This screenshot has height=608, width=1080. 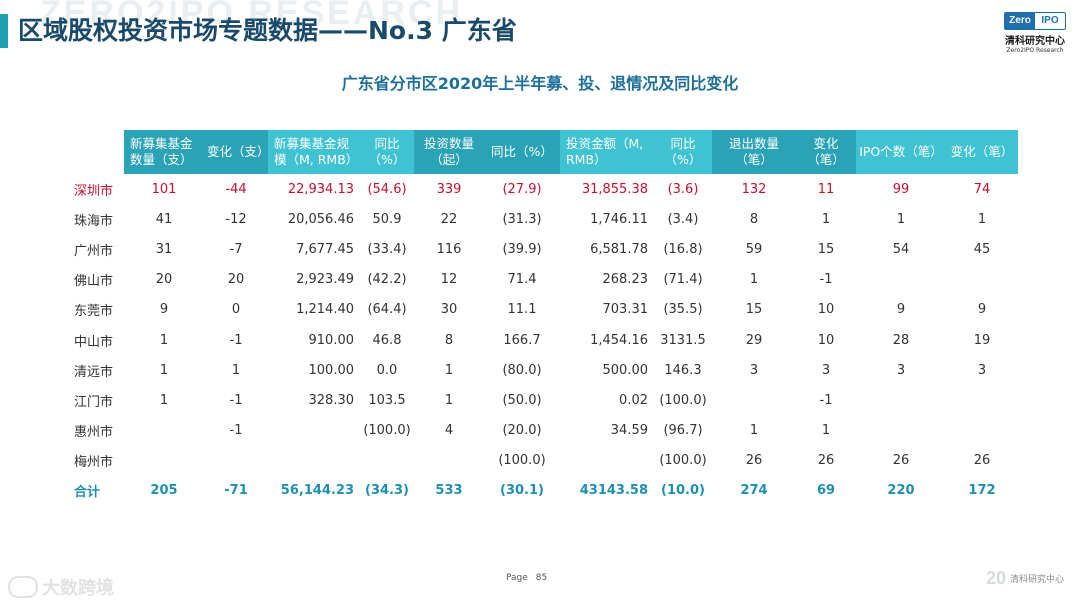 What do you see at coordinates (164, 189) in the screenshot?
I see `value-cell: 101` at bounding box center [164, 189].